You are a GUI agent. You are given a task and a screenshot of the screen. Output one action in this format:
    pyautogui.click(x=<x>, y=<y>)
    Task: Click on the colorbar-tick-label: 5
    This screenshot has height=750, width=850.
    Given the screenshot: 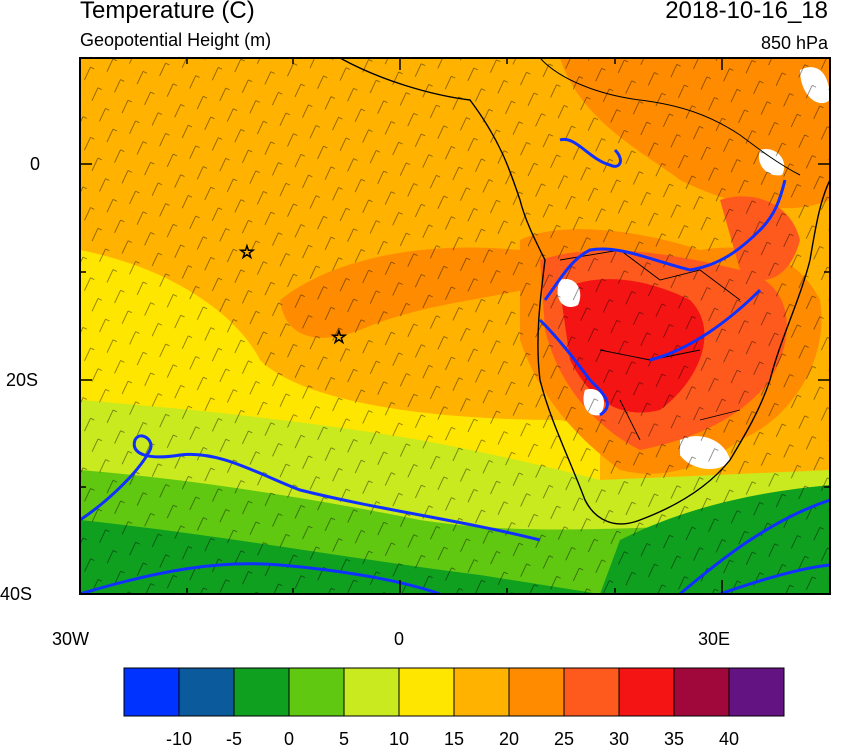 What is the action you would take?
    pyautogui.click(x=344, y=739)
    